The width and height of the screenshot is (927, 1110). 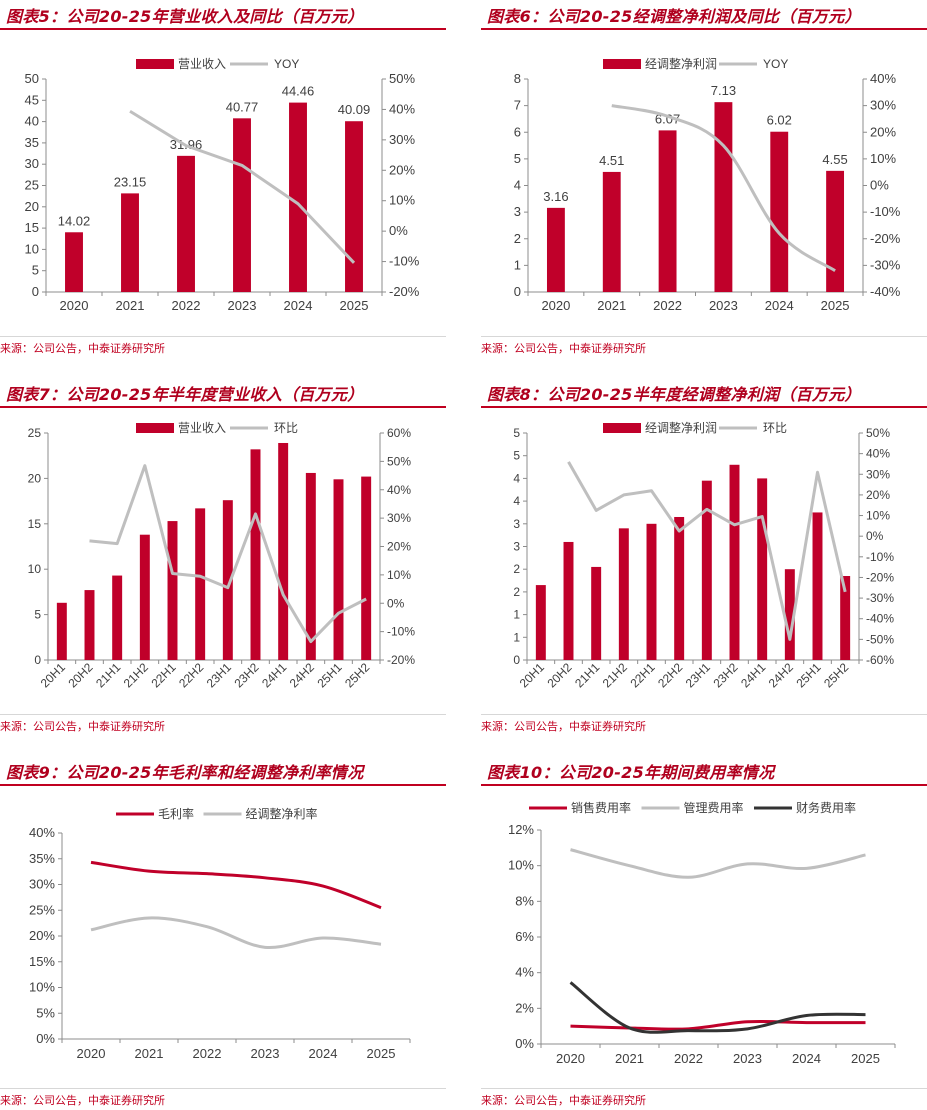 I want to click on right-tick-label: 50%, so click(x=399, y=461).